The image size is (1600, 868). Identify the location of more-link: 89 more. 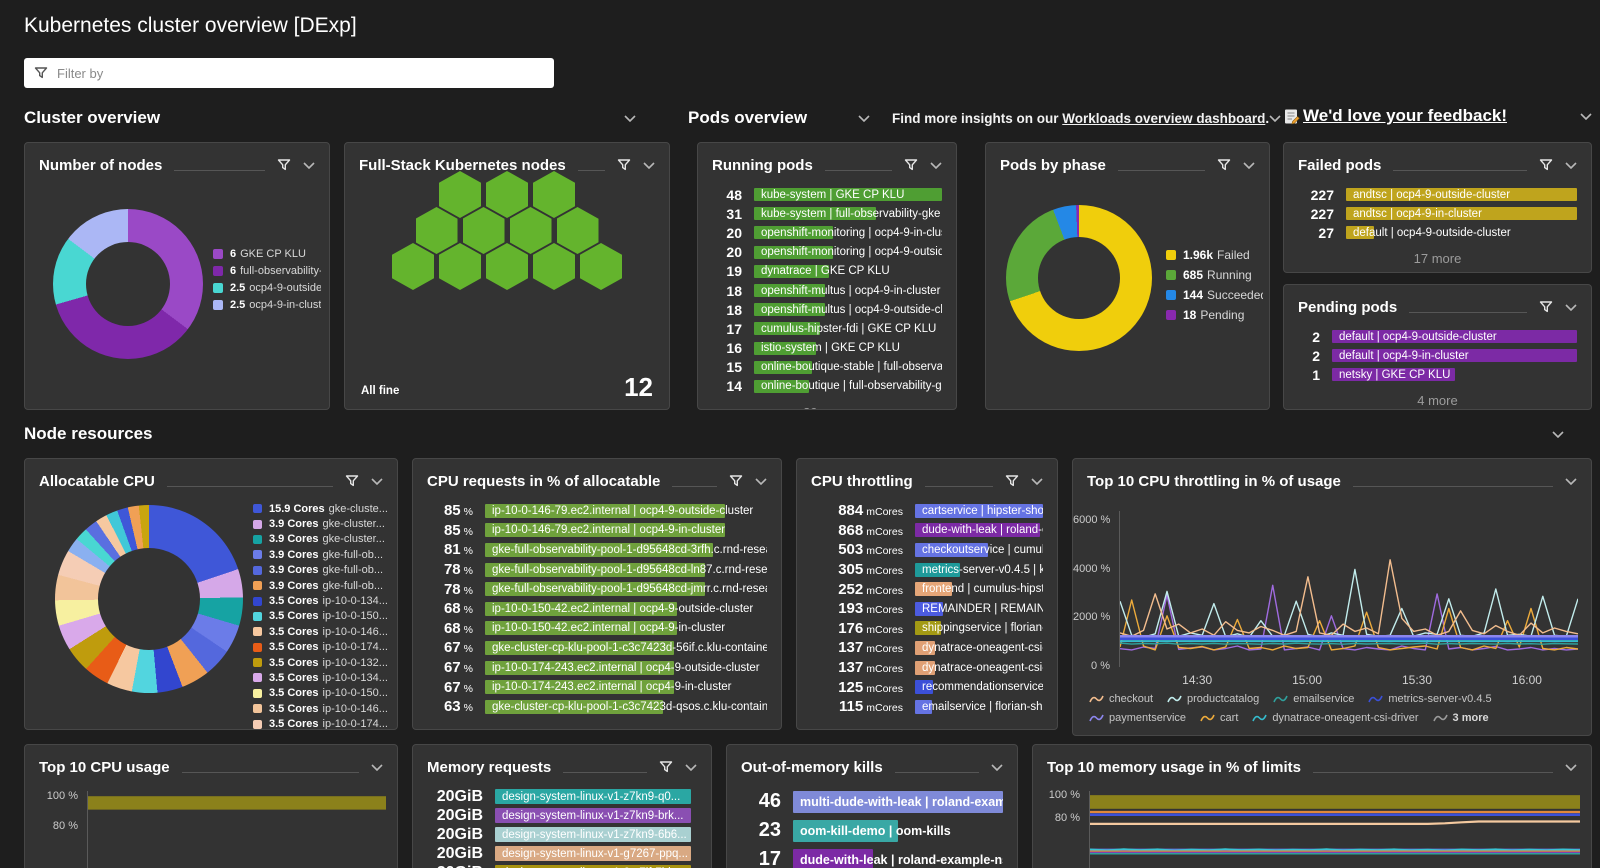
(927, 727).